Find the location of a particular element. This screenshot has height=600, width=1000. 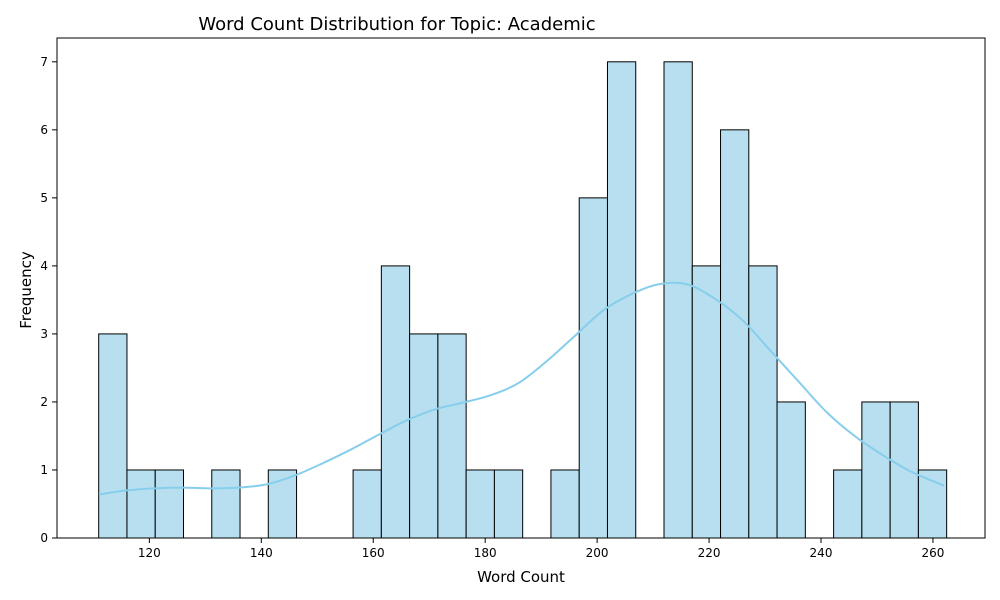

y-tick-label: 5 is located at coordinates (44, 198).